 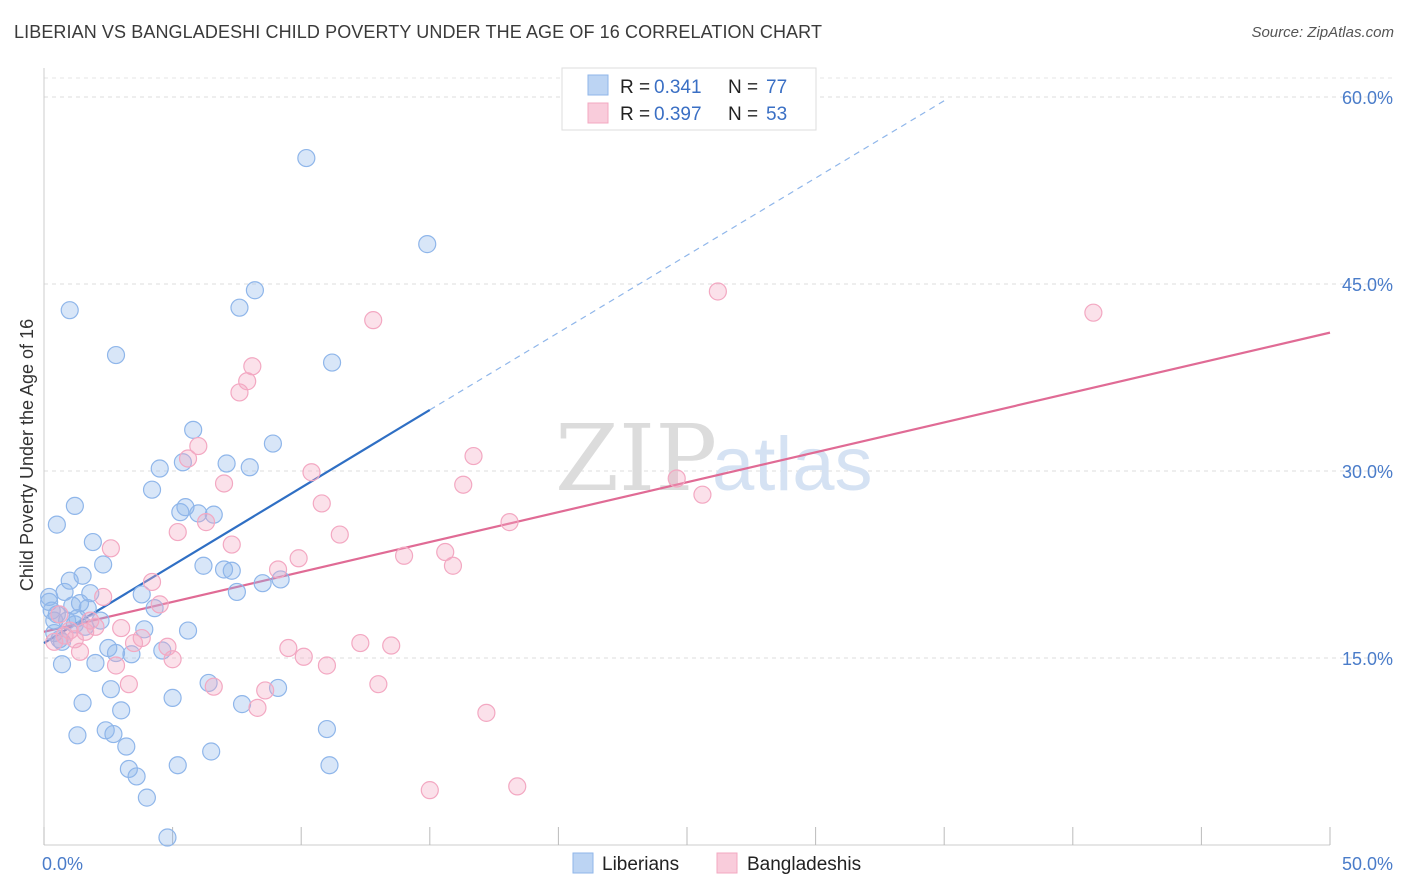 What do you see at coordinates (792, 464) in the screenshot?
I see `watermark-atlas: atlas` at bounding box center [792, 464].